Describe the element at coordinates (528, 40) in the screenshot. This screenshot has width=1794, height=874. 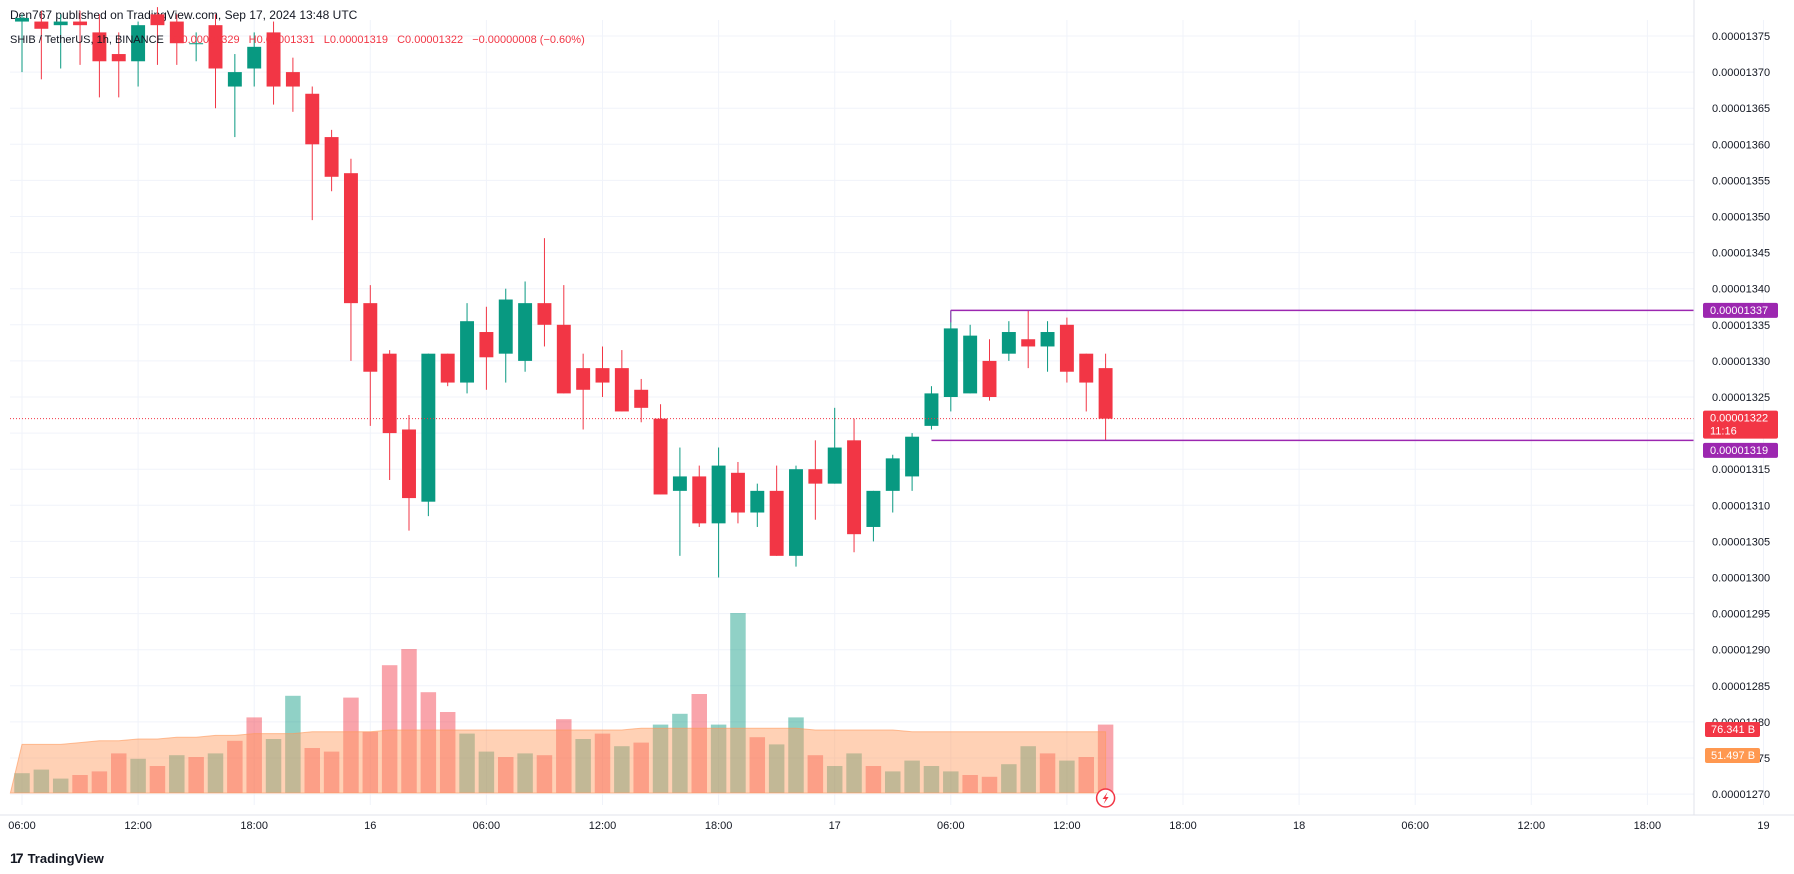
I see `change-value: −0.00000008 (−0.60%)` at that location.